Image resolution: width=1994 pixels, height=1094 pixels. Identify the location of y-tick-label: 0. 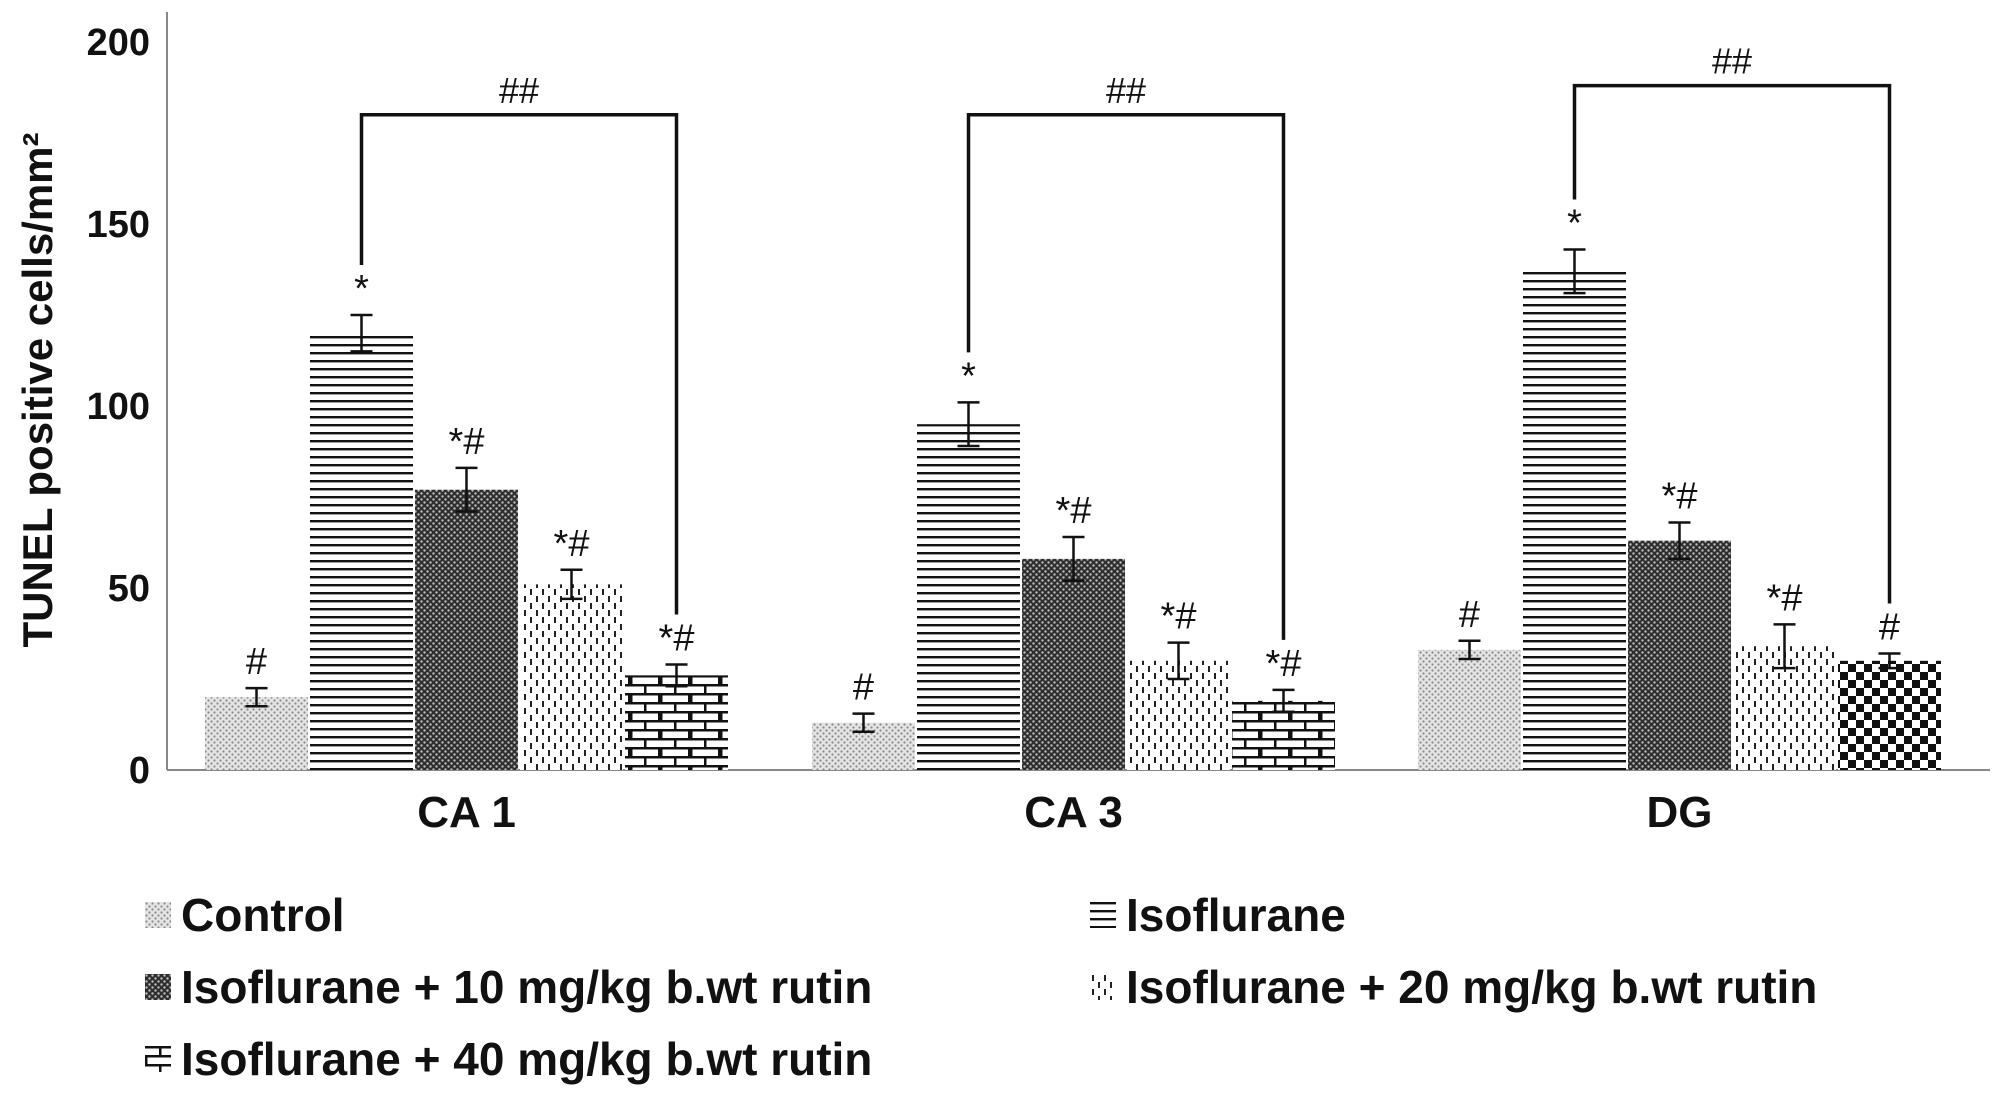
(139, 771).